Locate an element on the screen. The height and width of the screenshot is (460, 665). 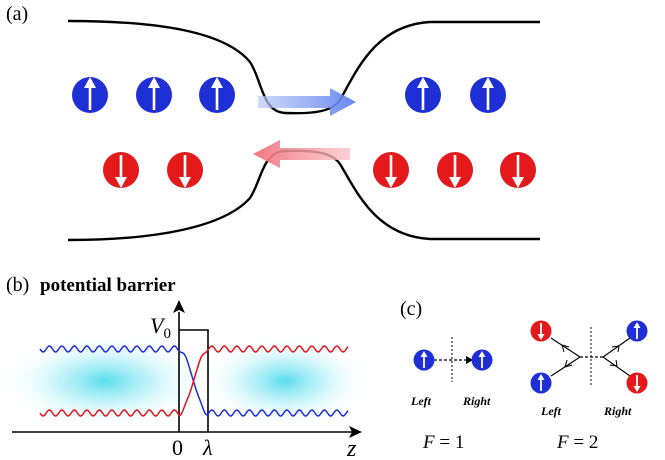
spin-up-wavefunction is located at coordinates (194, 381).